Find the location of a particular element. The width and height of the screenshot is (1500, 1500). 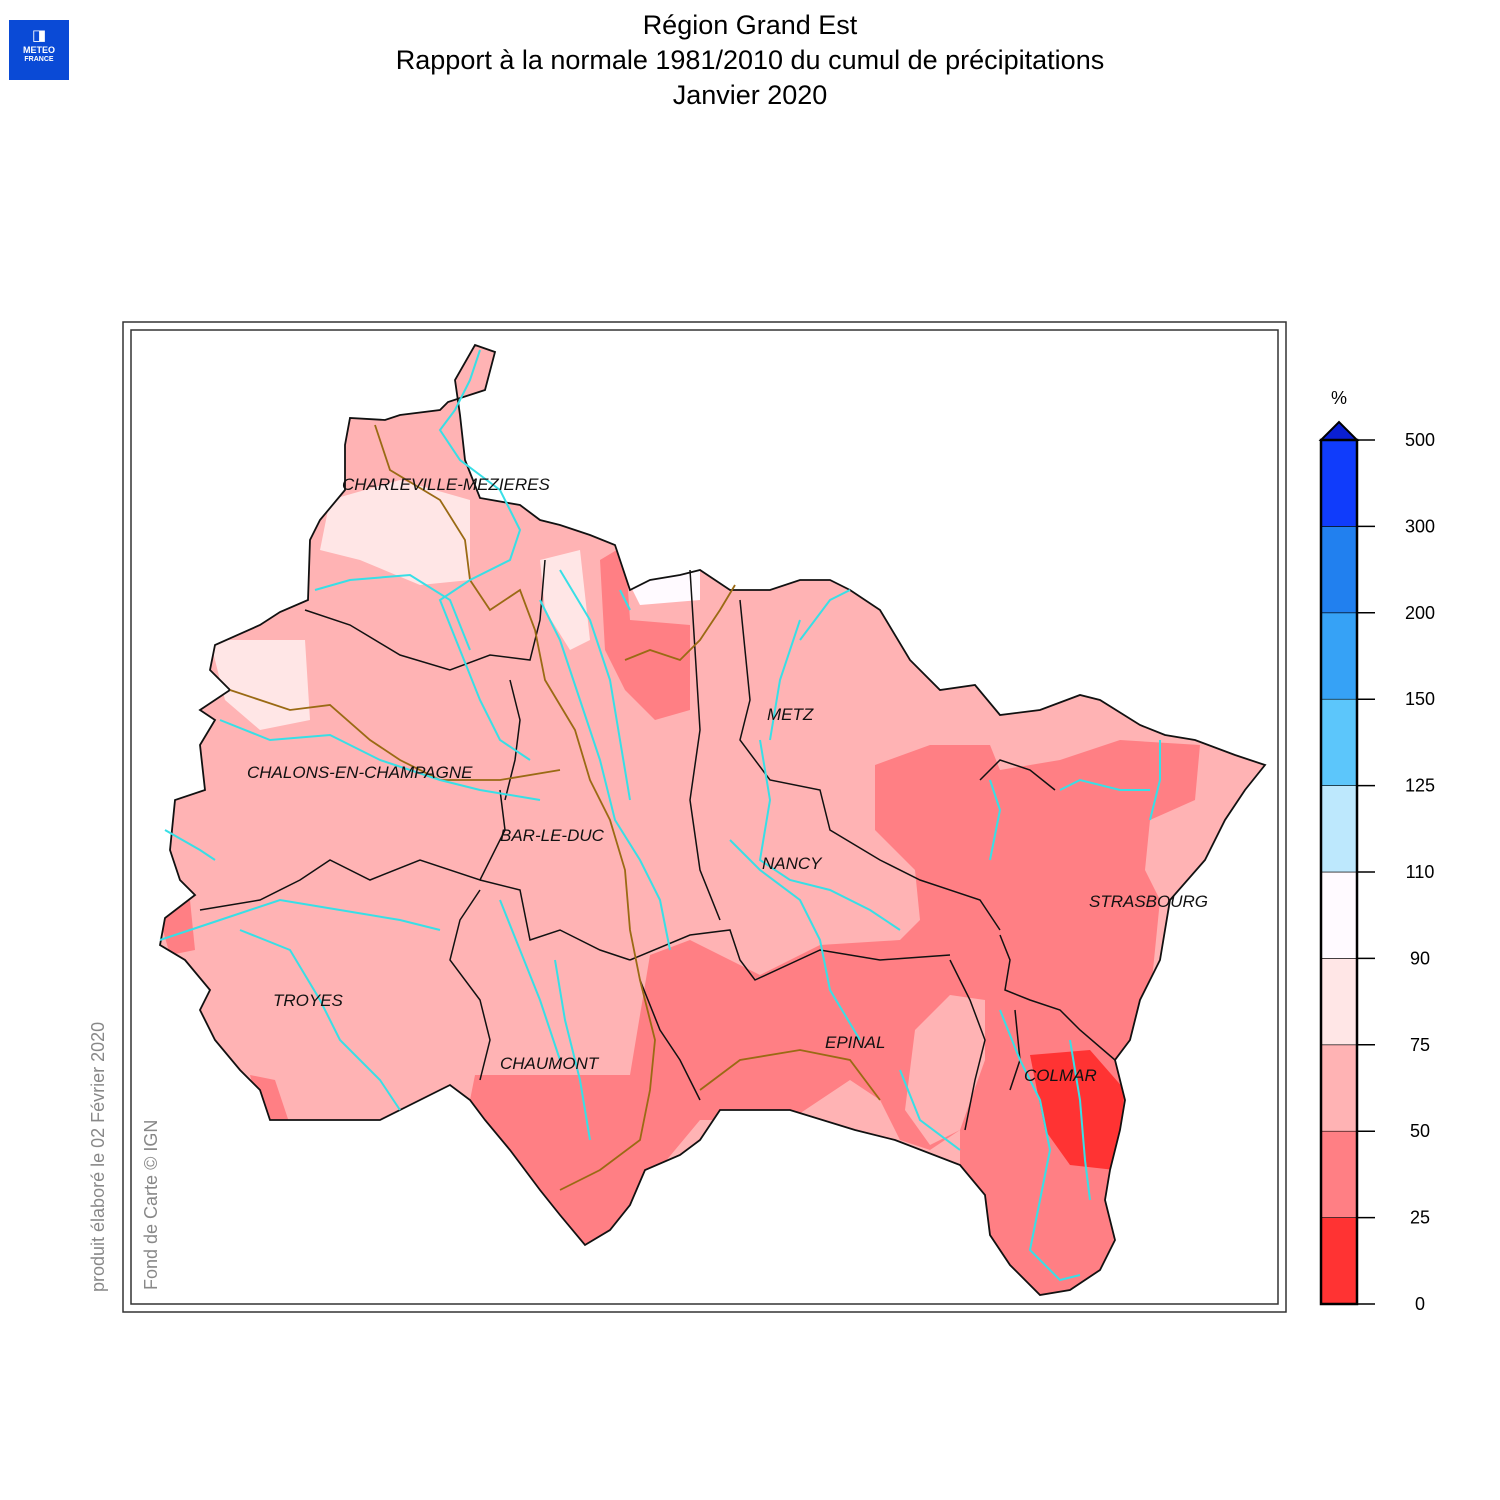

legend-tick-label: 90 is located at coordinates (1420, 958).